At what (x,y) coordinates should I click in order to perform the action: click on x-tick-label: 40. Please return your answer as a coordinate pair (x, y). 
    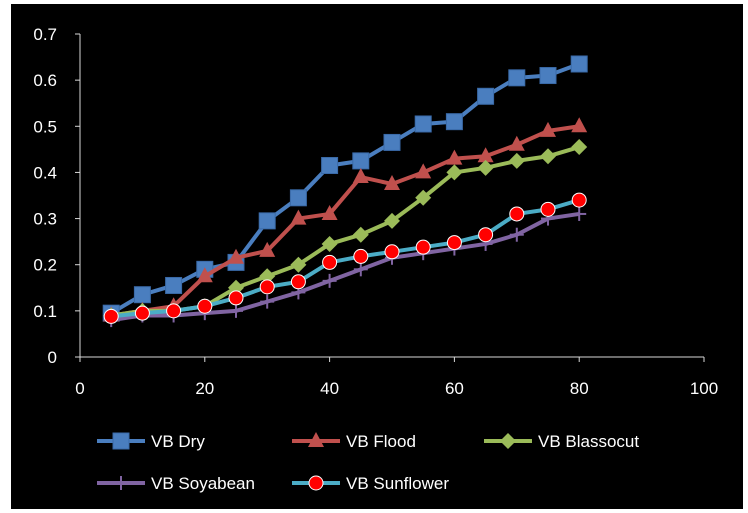
    Looking at the image, I should click on (329, 388).